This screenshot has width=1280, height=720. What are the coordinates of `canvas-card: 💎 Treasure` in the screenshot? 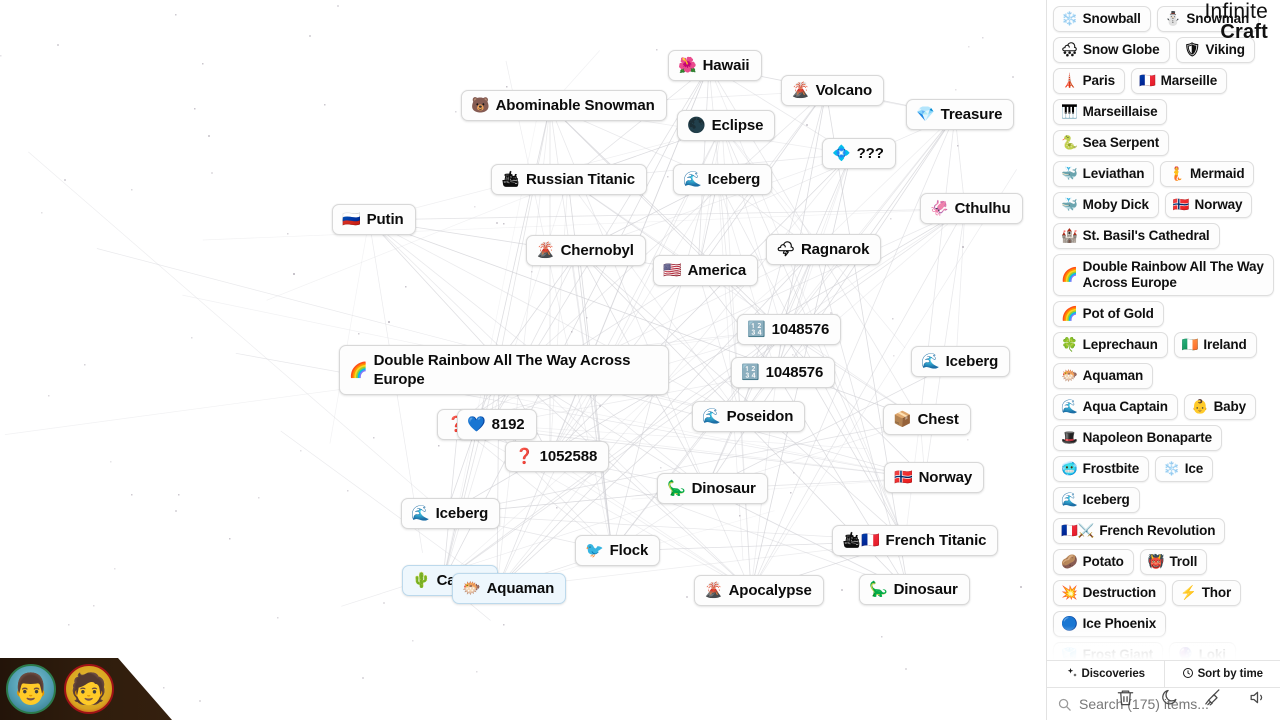 It's located at (960, 114).